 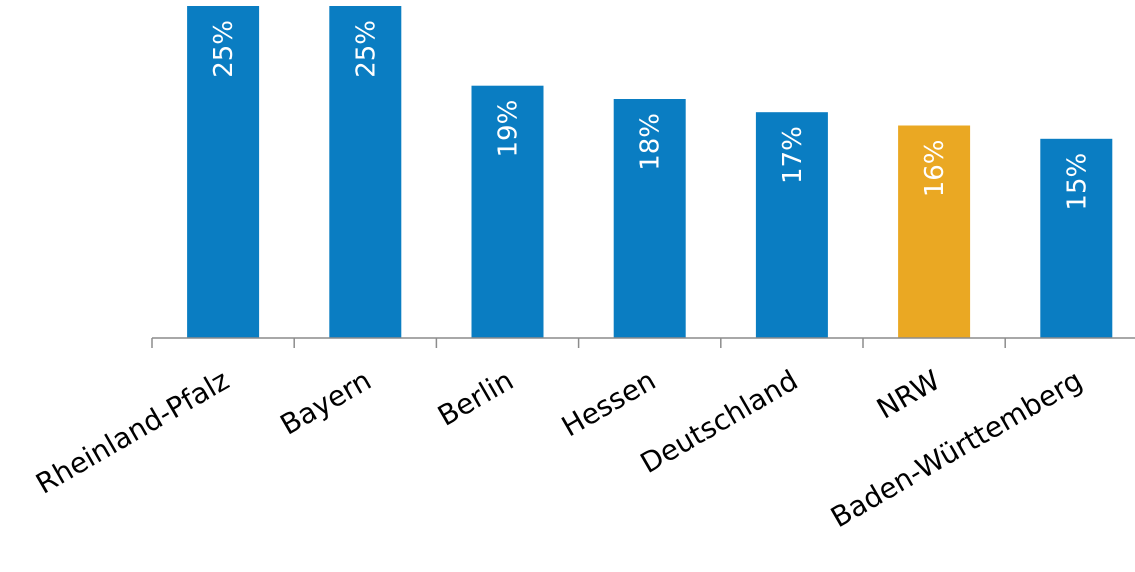 I want to click on category-label: Hessen, so click(x=608, y=403).